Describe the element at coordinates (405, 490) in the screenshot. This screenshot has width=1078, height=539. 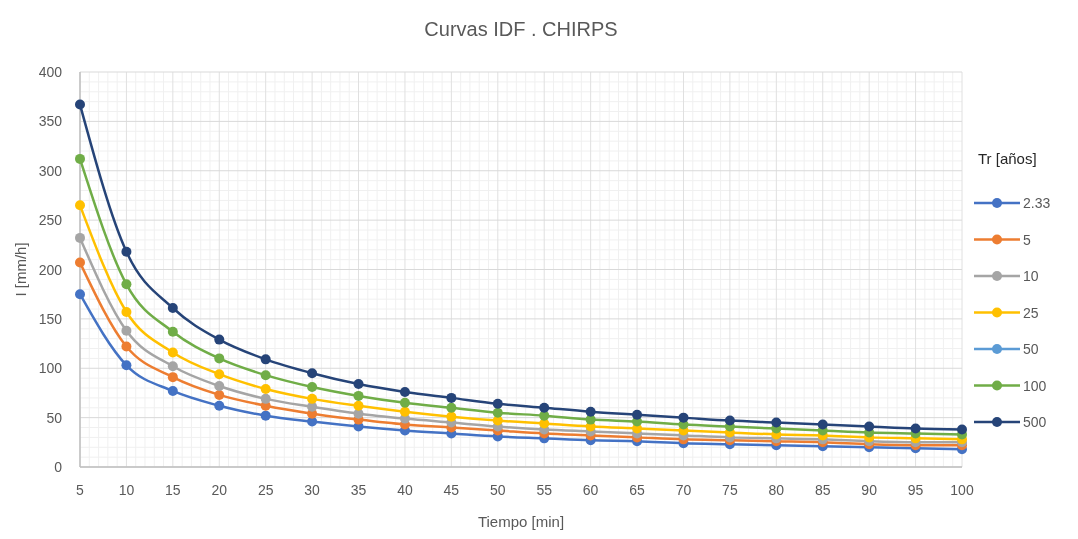
I see `x-tick-label: 40` at that location.